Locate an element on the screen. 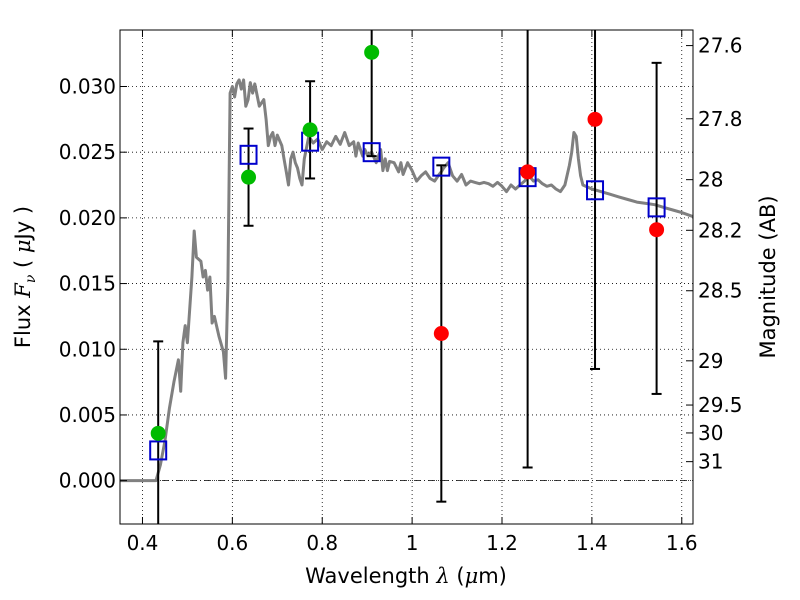  y2-tick-label: 29.5 is located at coordinates (720, 405).